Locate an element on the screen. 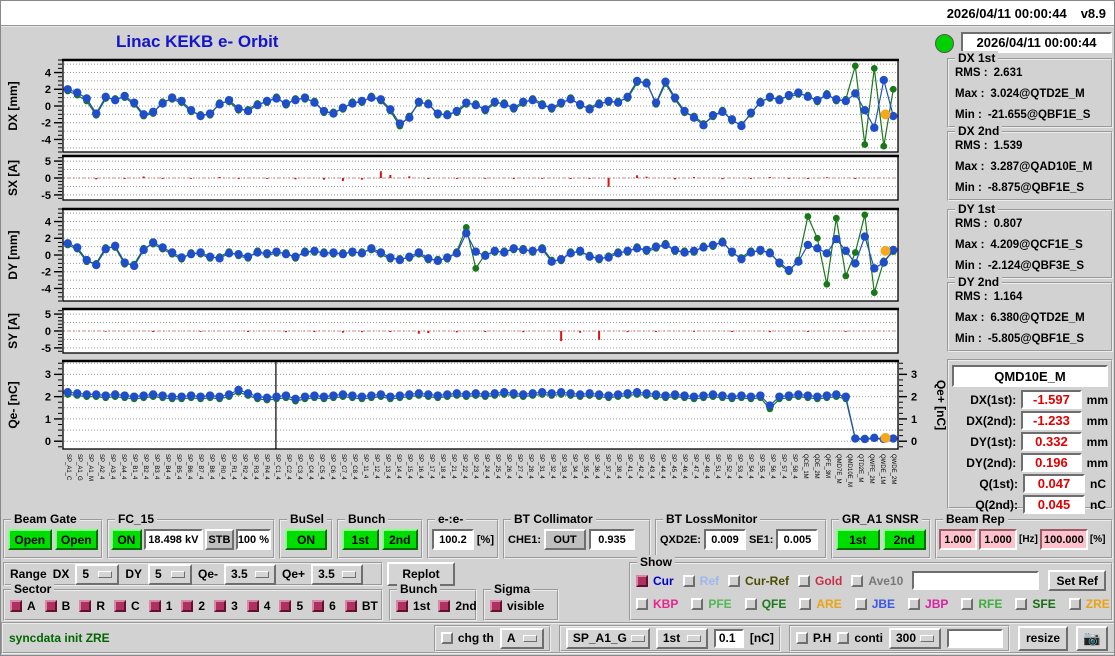 The height and width of the screenshot is (656, 1115). fc15-stb-button: STB is located at coordinates (219, 539).